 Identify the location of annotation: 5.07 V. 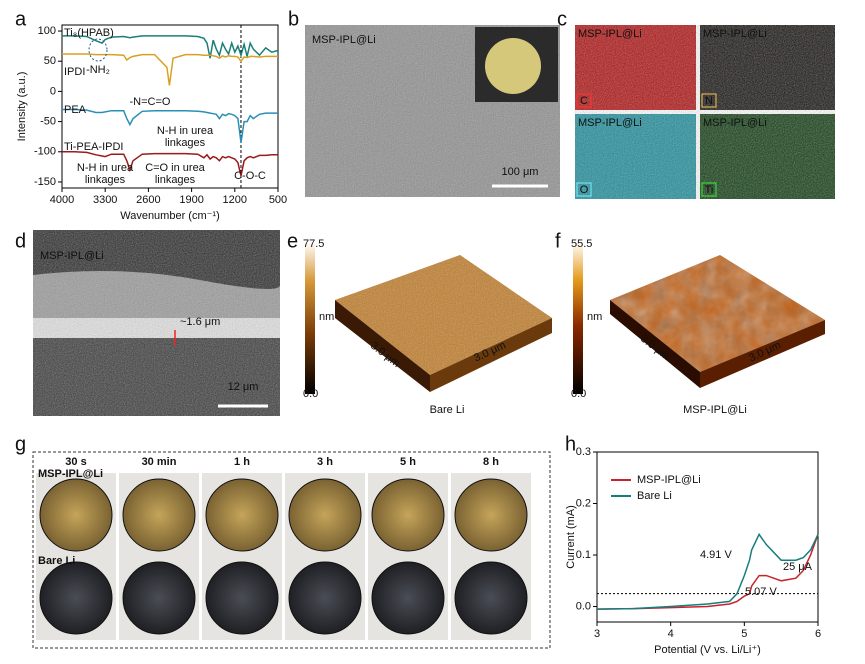
(761, 592).